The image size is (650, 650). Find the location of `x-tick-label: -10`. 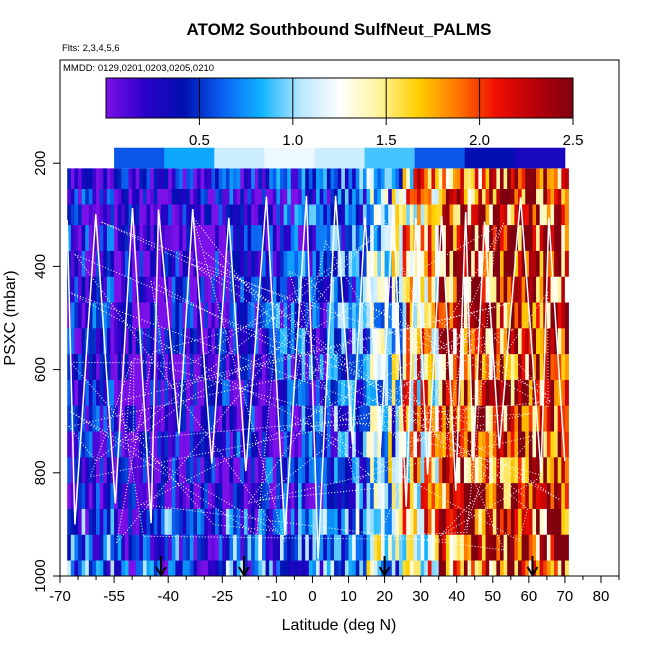

x-tick-label: -10 is located at coordinates (277, 596).